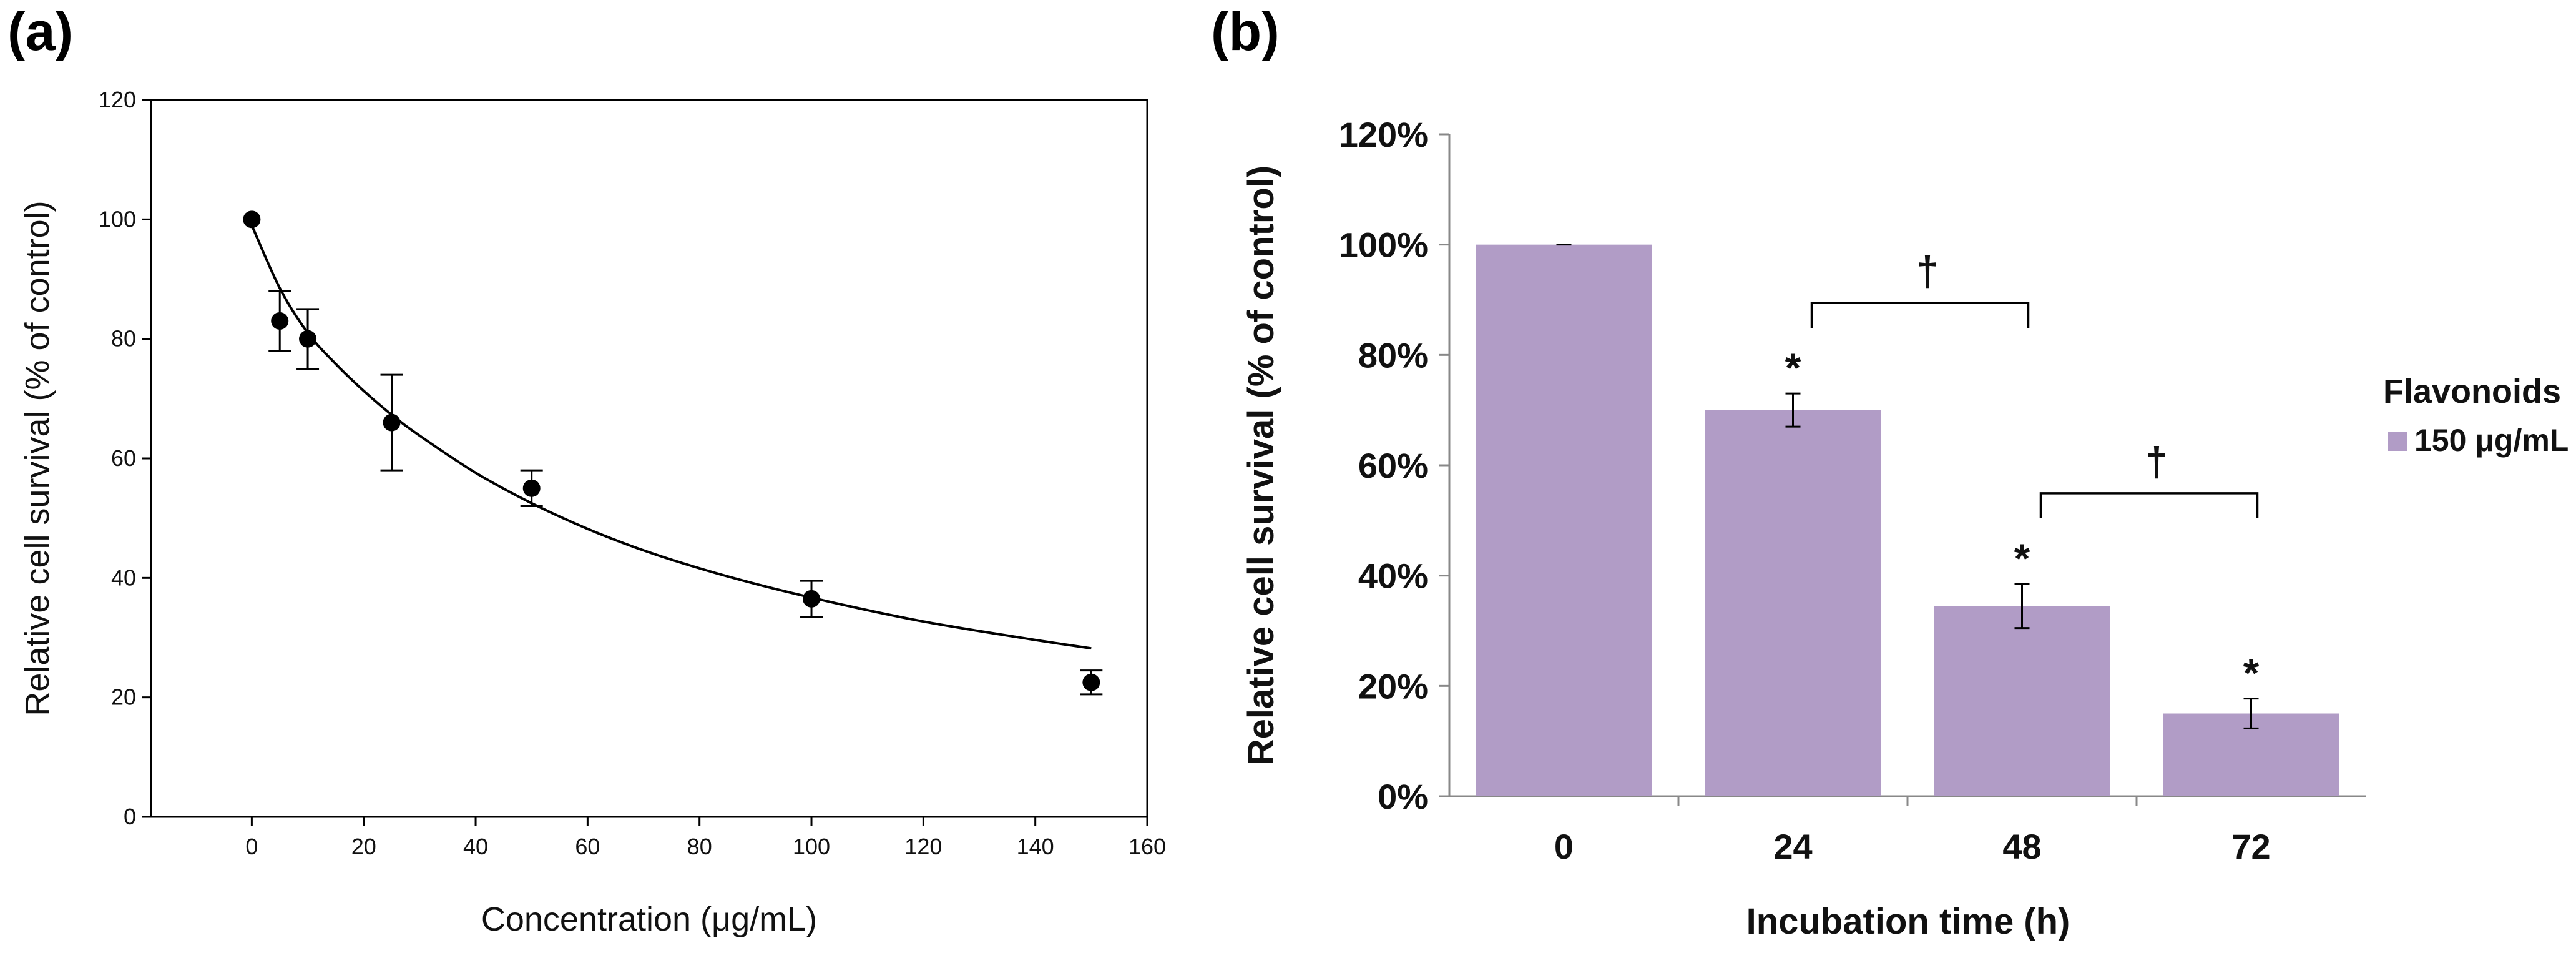 This screenshot has height=953, width=2576. What do you see at coordinates (1147, 847) in the screenshot?
I see `x-tick-label-a: 160` at bounding box center [1147, 847].